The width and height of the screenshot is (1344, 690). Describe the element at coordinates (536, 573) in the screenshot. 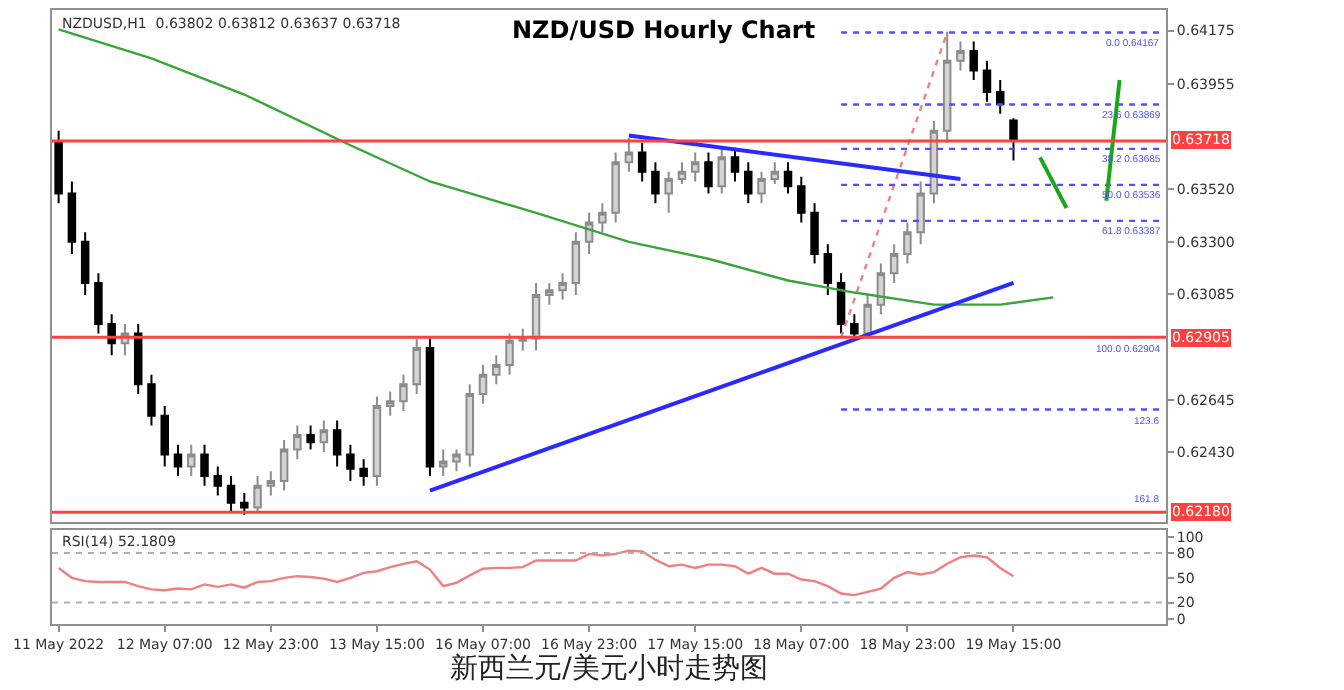

I see `line-series` at that location.